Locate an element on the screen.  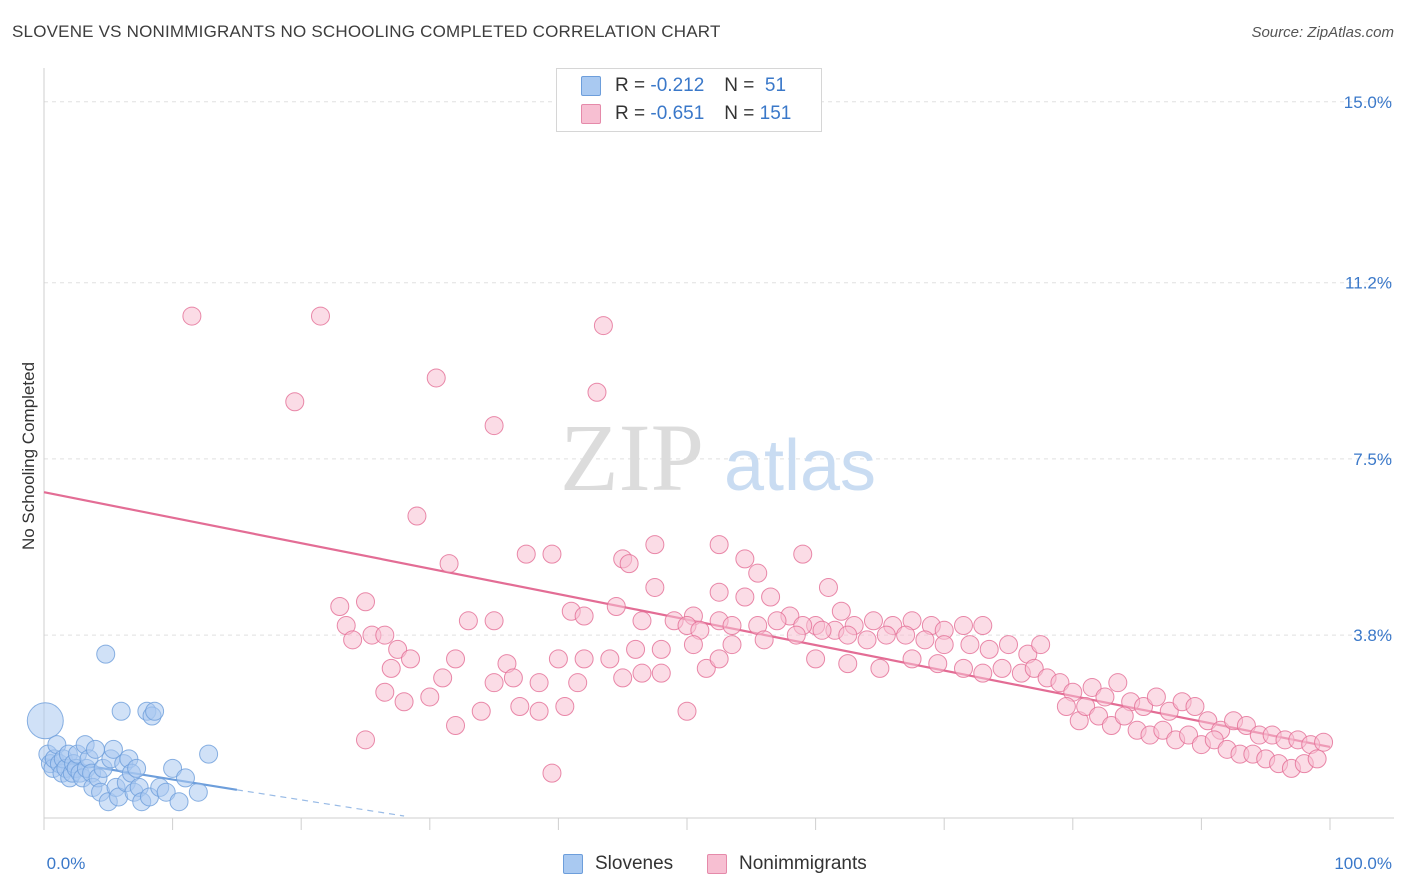
watermark-atlas: atlas is located at coordinates (800, 466).